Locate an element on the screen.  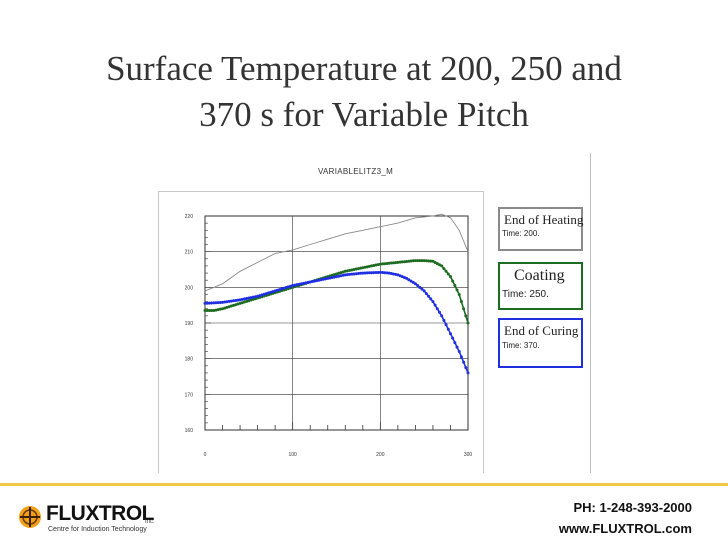
contact-phone: PH: 1-248-393-2000 is located at coordinates (632, 507).